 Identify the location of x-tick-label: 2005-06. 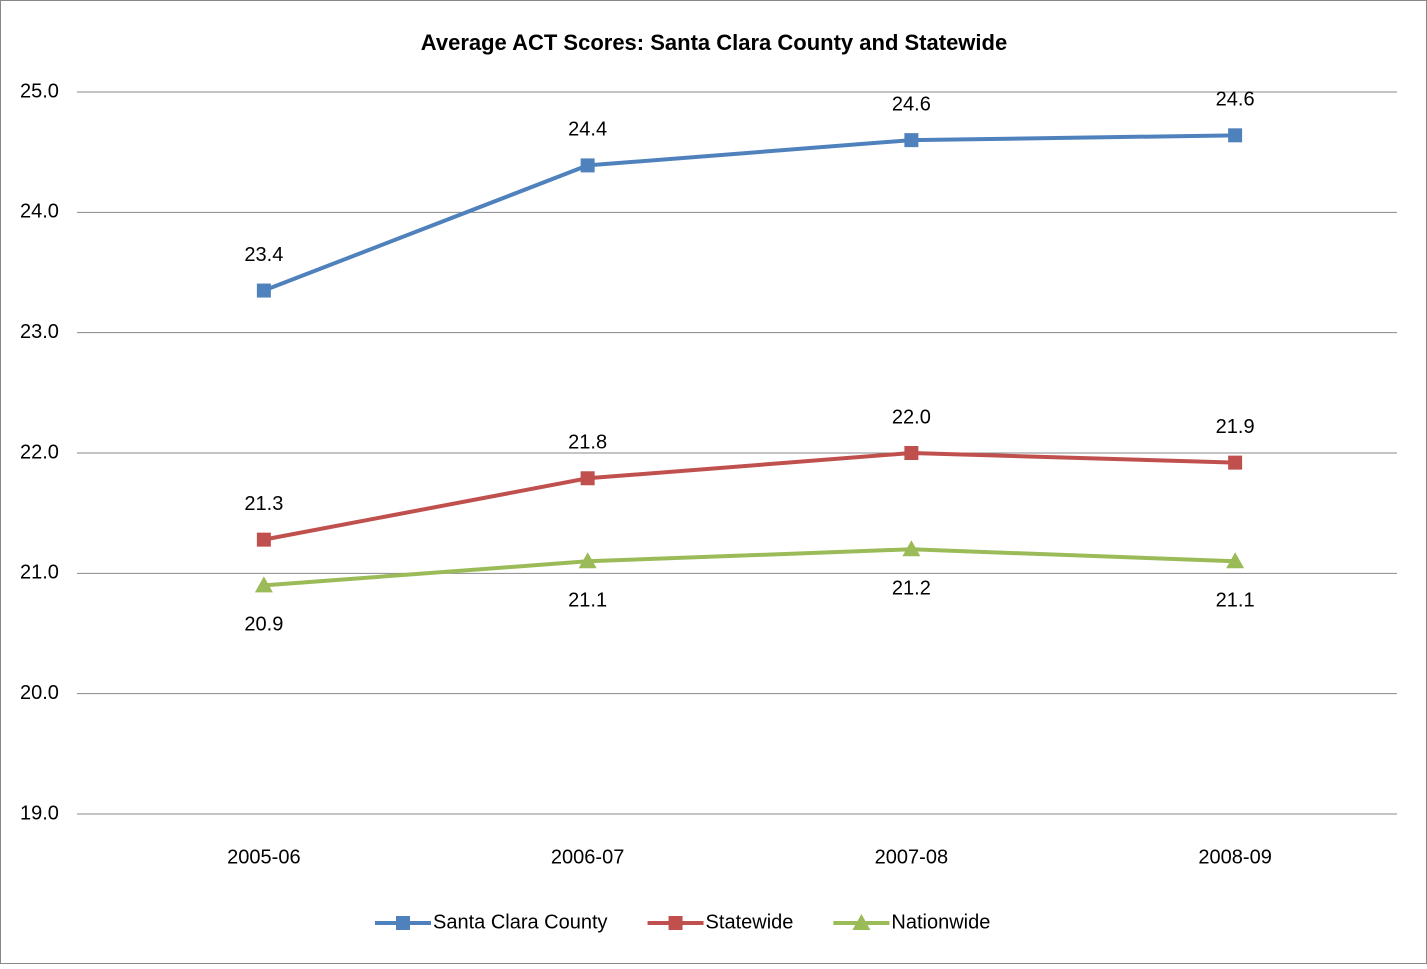
(263, 857).